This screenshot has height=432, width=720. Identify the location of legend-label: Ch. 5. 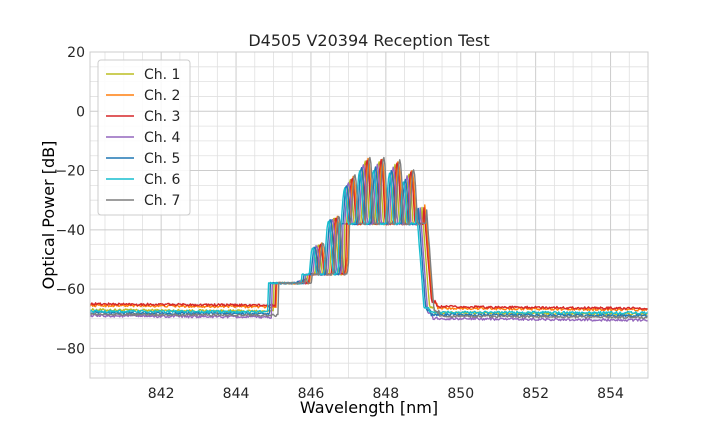
(162, 159).